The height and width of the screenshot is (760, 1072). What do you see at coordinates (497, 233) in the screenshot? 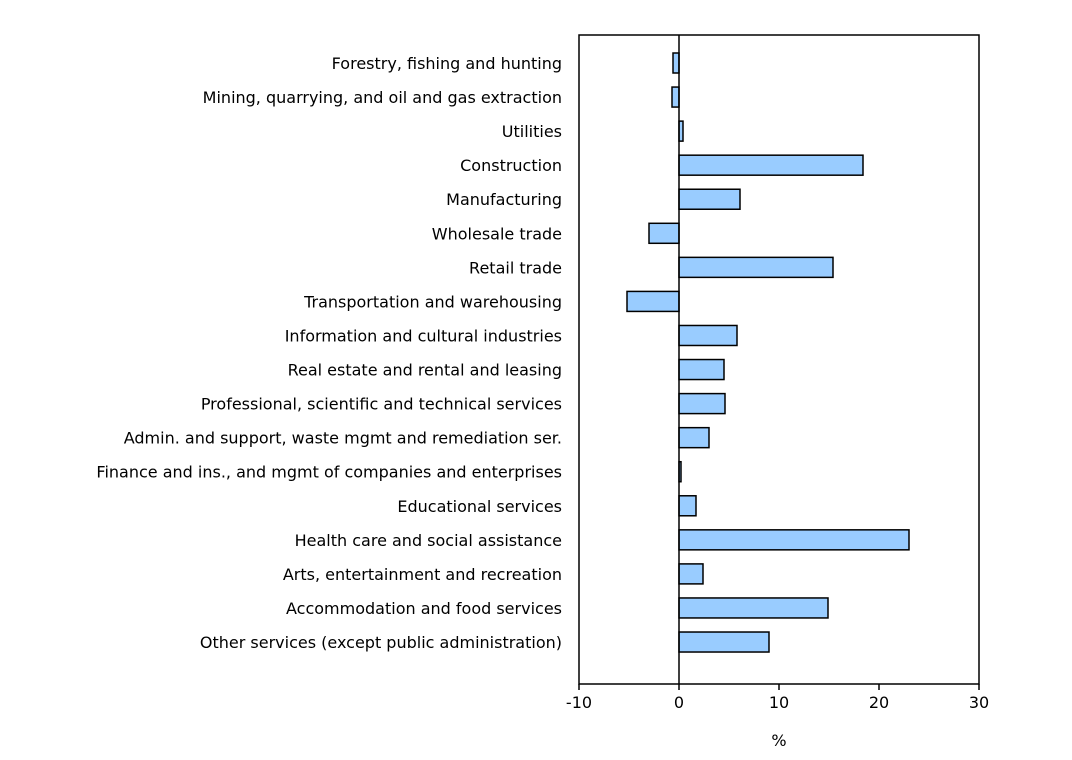
I see `category-label: Wholesale trade` at bounding box center [497, 233].